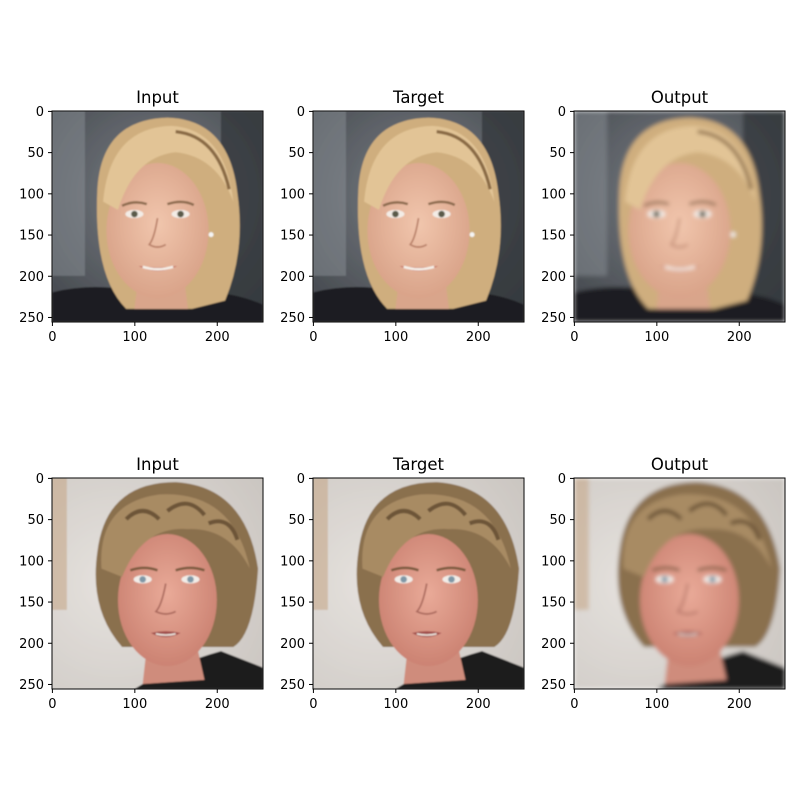 This screenshot has height=800, width=800. I want to click on panel-man-curly-output: Output 0 100 200 0 50 100 150 200 250, so click(663, 583).